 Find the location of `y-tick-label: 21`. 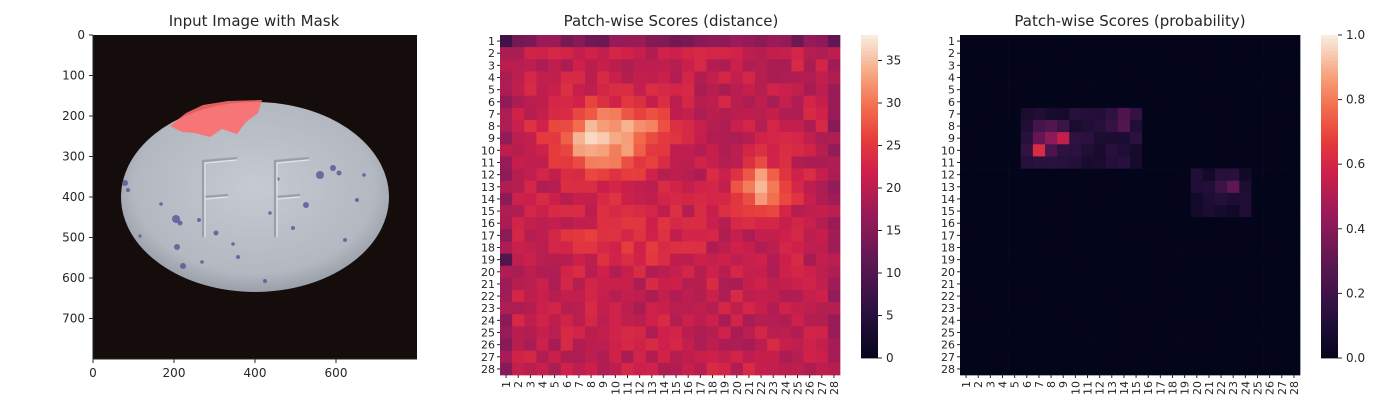

y-tick-label: 21 is located at coordinates (948, 284).